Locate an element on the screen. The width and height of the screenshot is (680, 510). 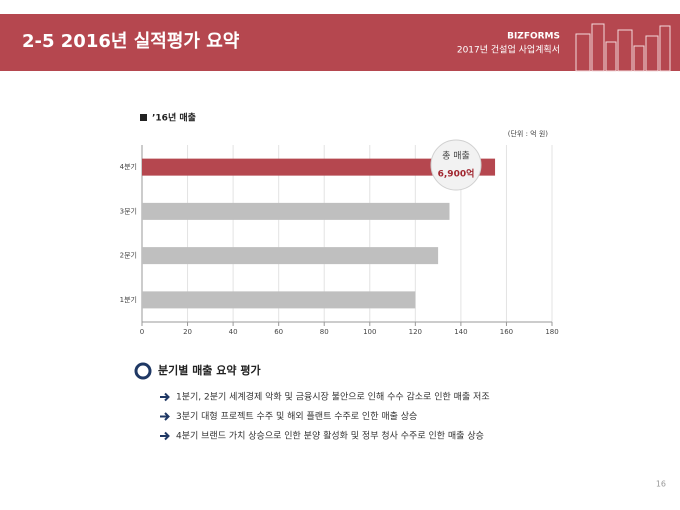
callout-value: 6,900억 is located at coordinates (456, 174).